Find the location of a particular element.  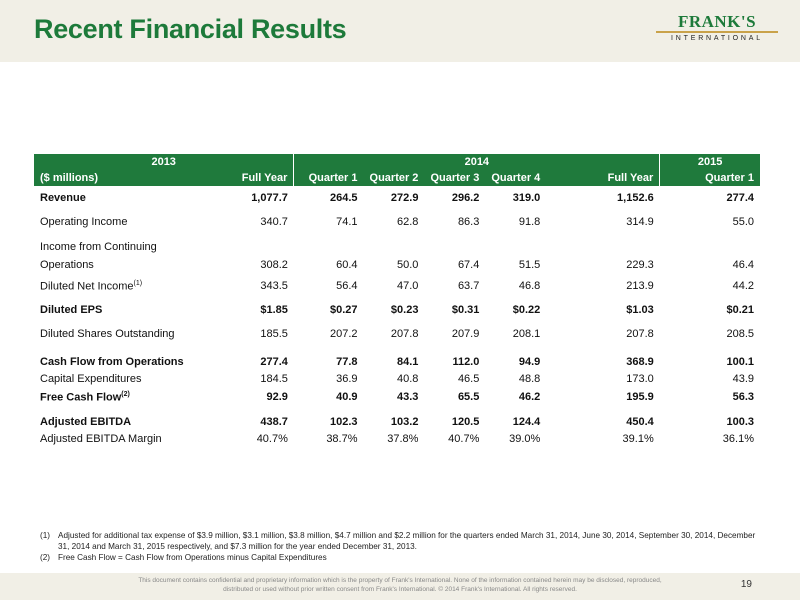

row-label-text: Diluted Net Income is located at coordinates (87, 286).